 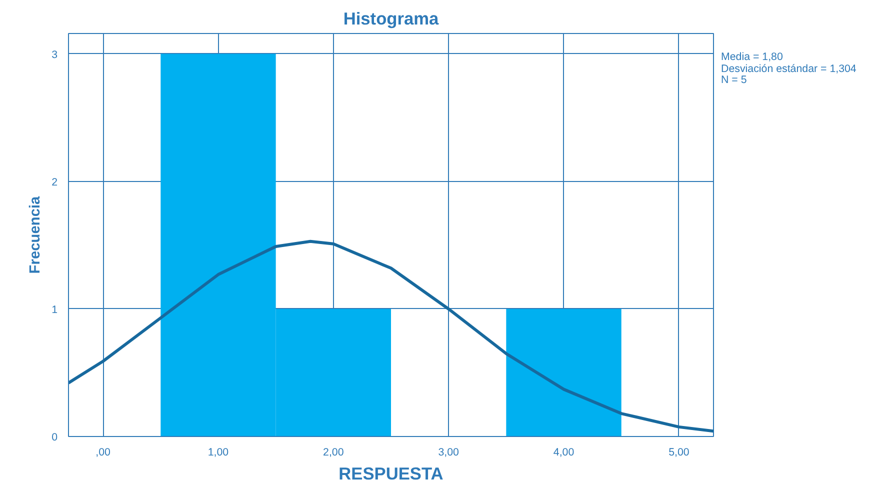 I want to click on x-tick-label: 3,00, so click(x=449, y=452).